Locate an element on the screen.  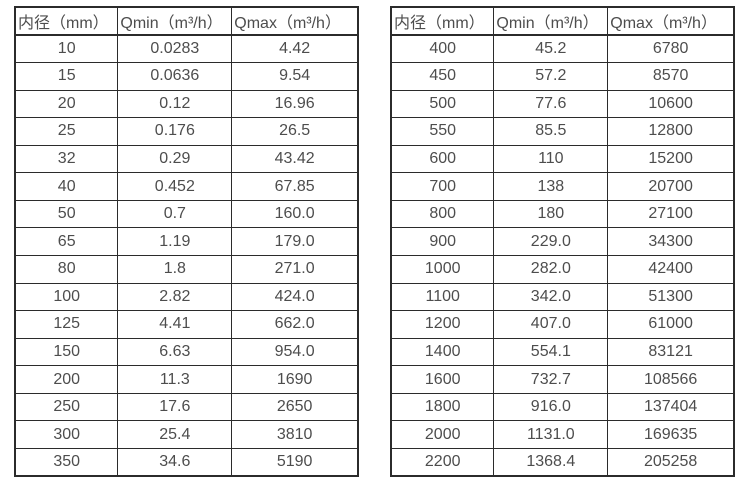
table-row: 350 34.6 5190 is located at coordinates (186, 462).